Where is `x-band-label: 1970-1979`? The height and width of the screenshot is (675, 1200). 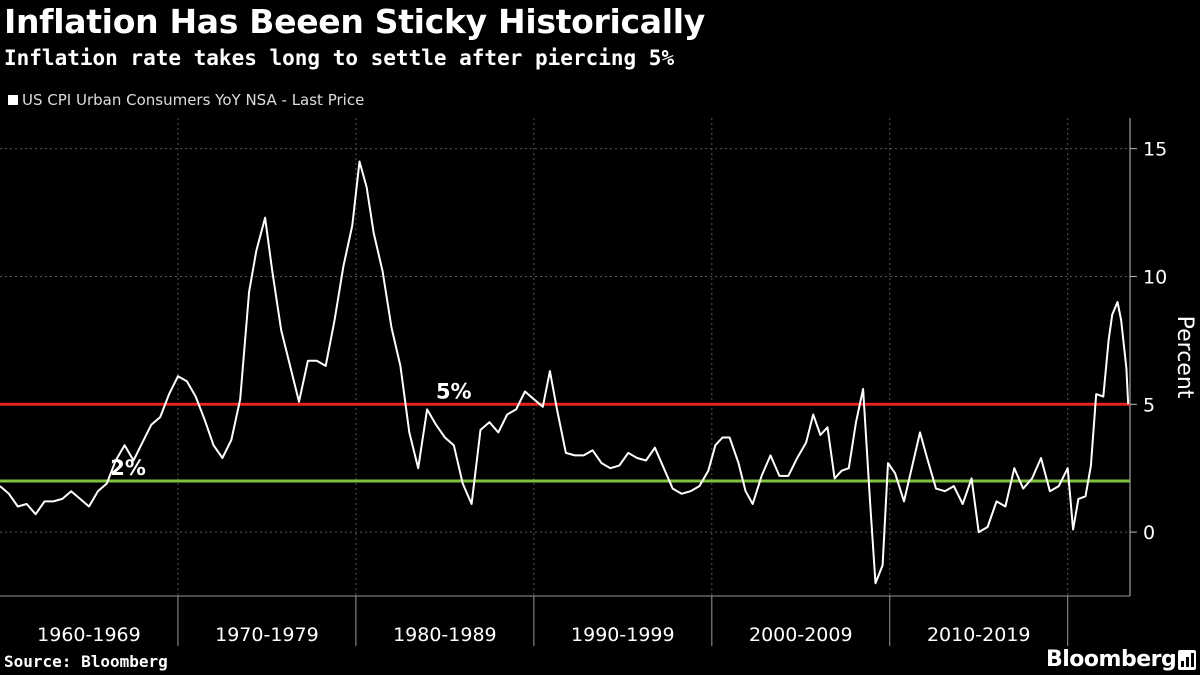 x-band-label: 1970-1979 is located at coordinates (267, 635).